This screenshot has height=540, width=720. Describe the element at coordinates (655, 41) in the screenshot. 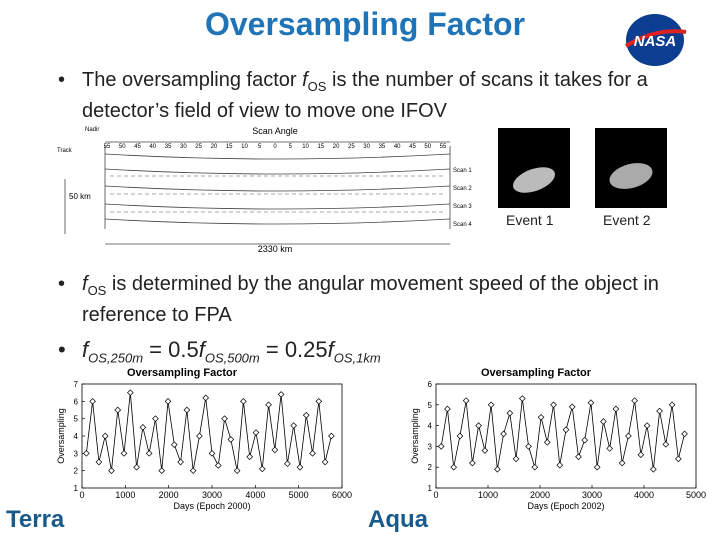

I see `logo-text: NASA` at that location.